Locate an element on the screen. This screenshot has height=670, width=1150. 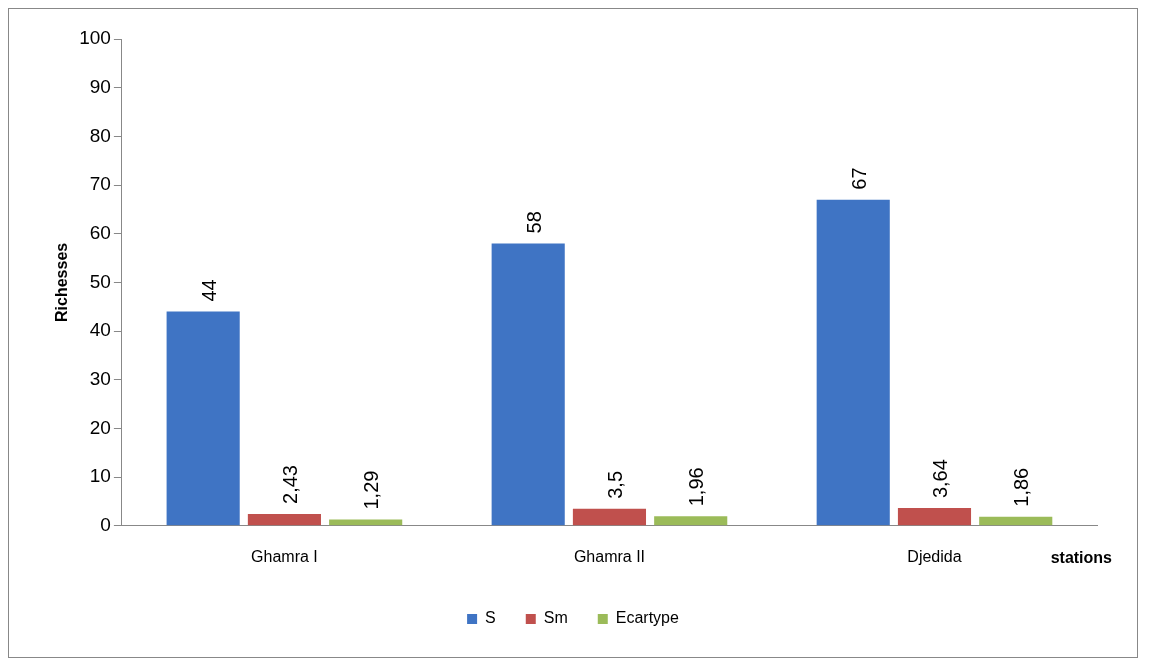
y-tick-label: 100 is located at coordinates (95, 38).